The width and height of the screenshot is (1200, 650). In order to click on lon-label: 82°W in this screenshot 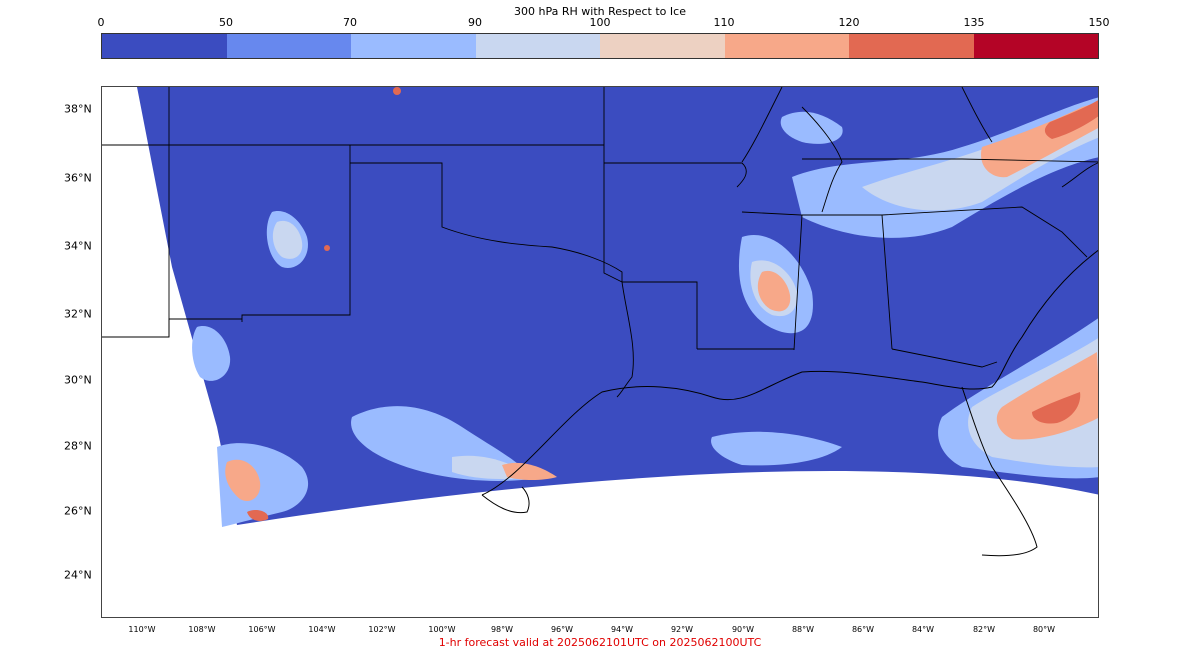, I will do `click(984, 629)`.